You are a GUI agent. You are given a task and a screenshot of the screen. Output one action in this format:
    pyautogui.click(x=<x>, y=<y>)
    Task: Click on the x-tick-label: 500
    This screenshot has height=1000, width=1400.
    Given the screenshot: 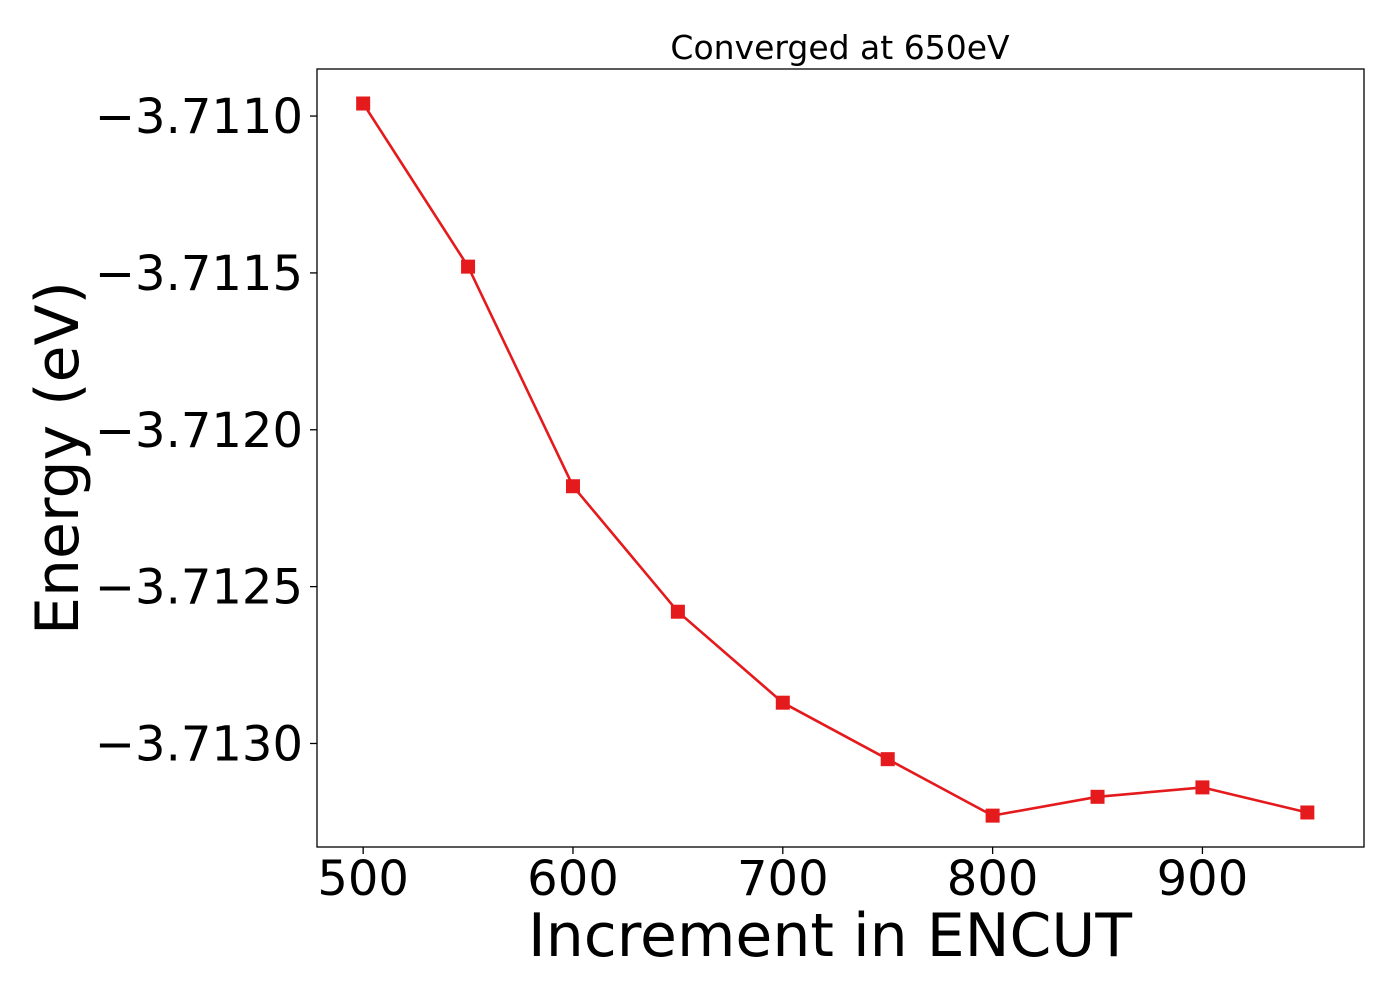 What is the action you would take?
    pyautogui.click(x=363, y=879)
    